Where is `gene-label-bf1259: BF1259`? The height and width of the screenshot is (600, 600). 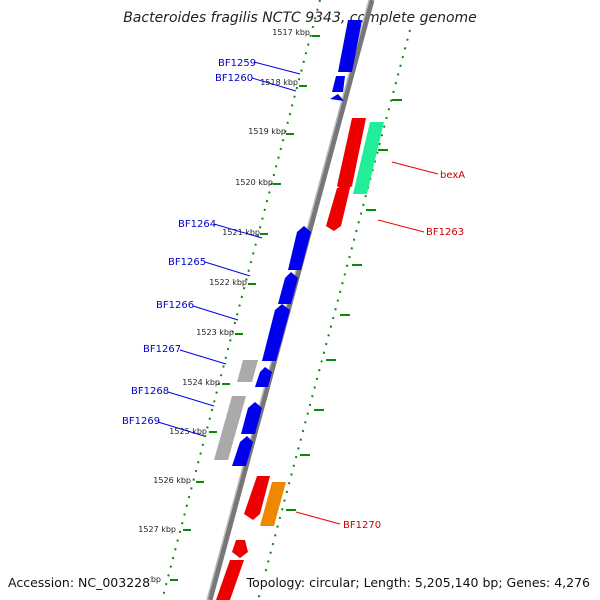
gene-label-bf1259: BF1259 is located at coordinates (237, 63).